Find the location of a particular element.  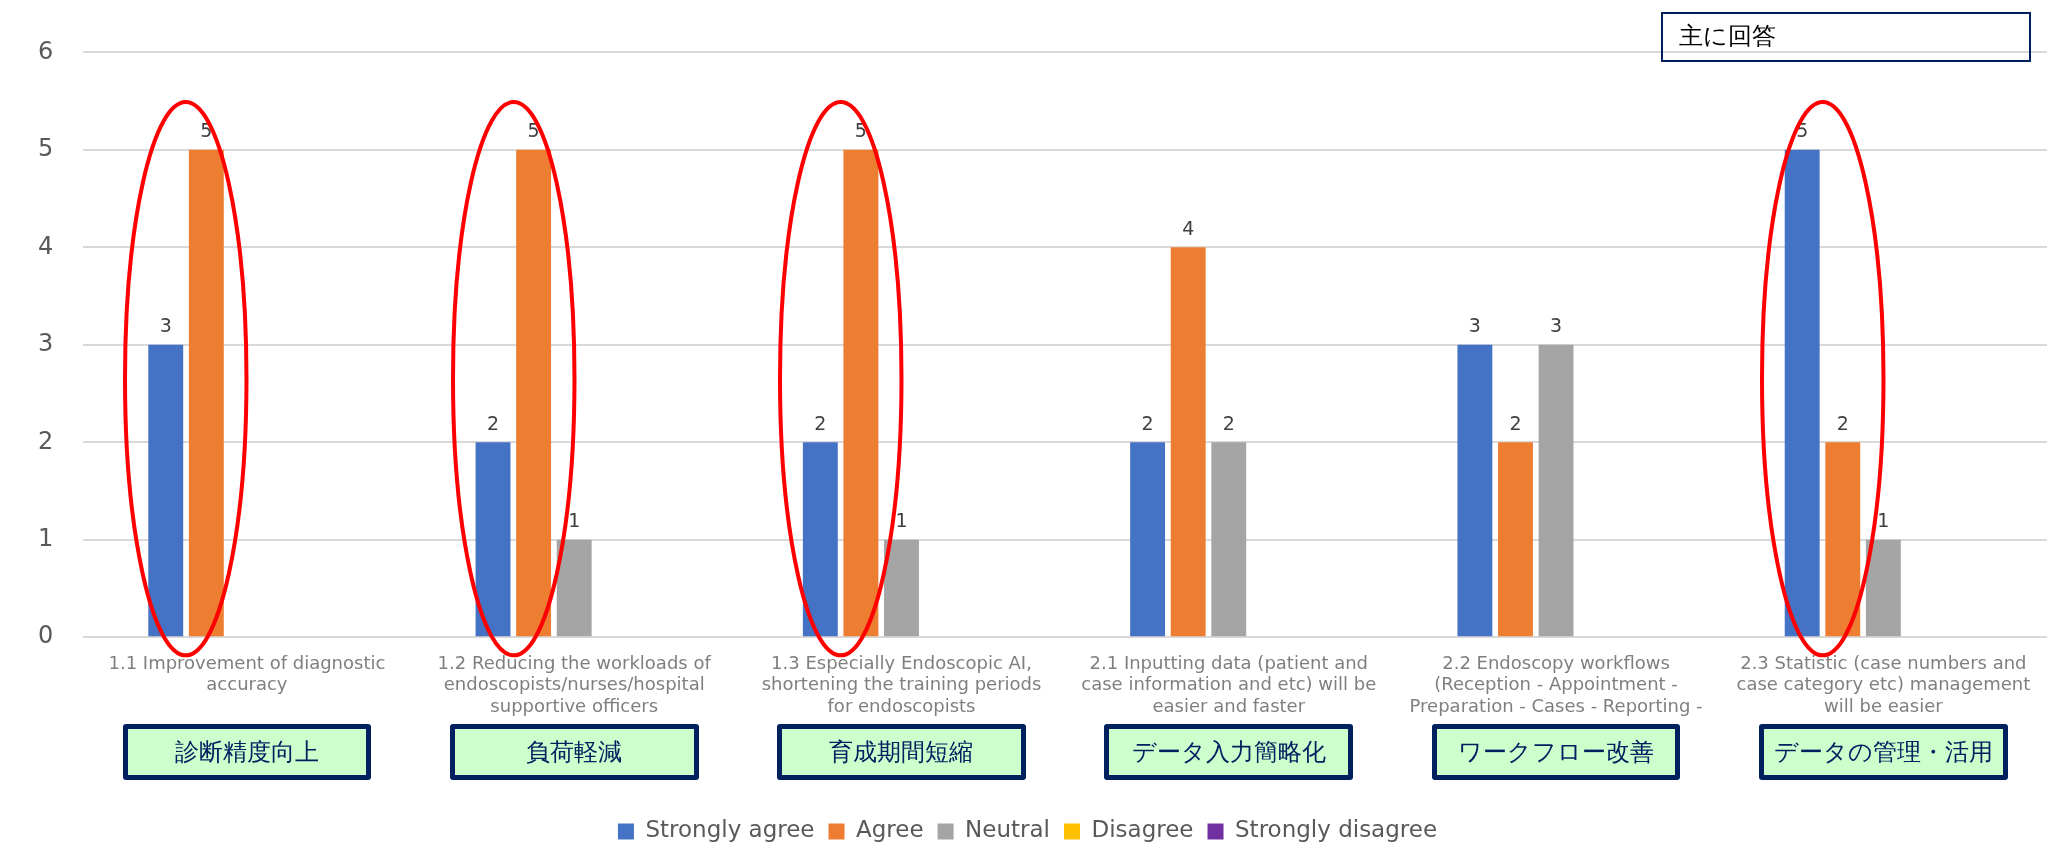

x-tick-label: 2.3 Statistic (case numbers and case category etc) management will be easier is located at coordinates (1883, 683).